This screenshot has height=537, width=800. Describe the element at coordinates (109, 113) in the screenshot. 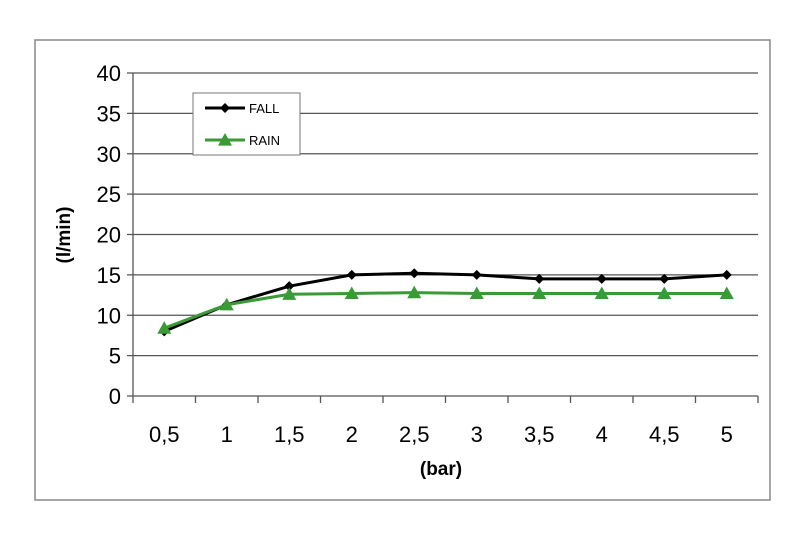

I see `y-tick-label: 35` at that location.